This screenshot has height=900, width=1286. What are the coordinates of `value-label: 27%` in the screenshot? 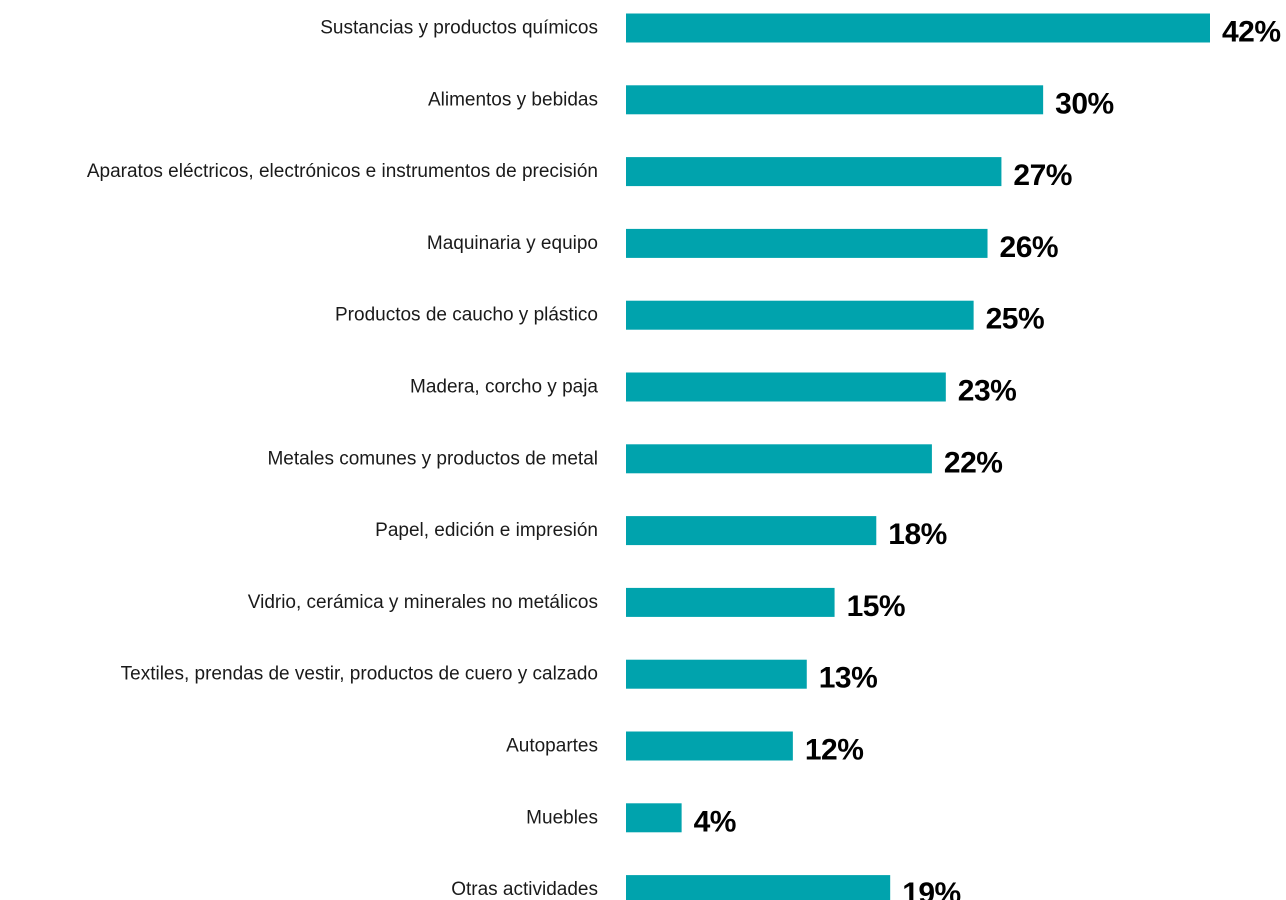 It's located at (1042, 175).